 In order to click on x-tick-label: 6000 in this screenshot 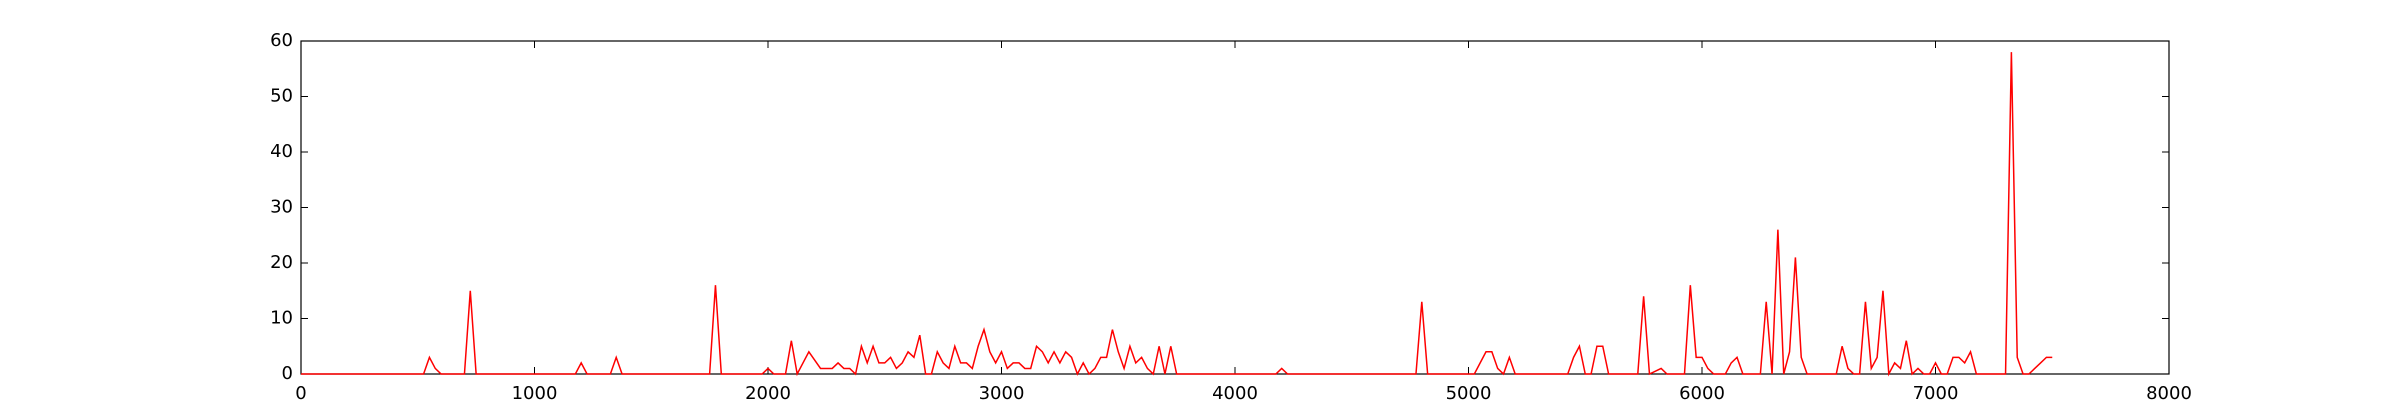, I will do `click(1702, 393)`.